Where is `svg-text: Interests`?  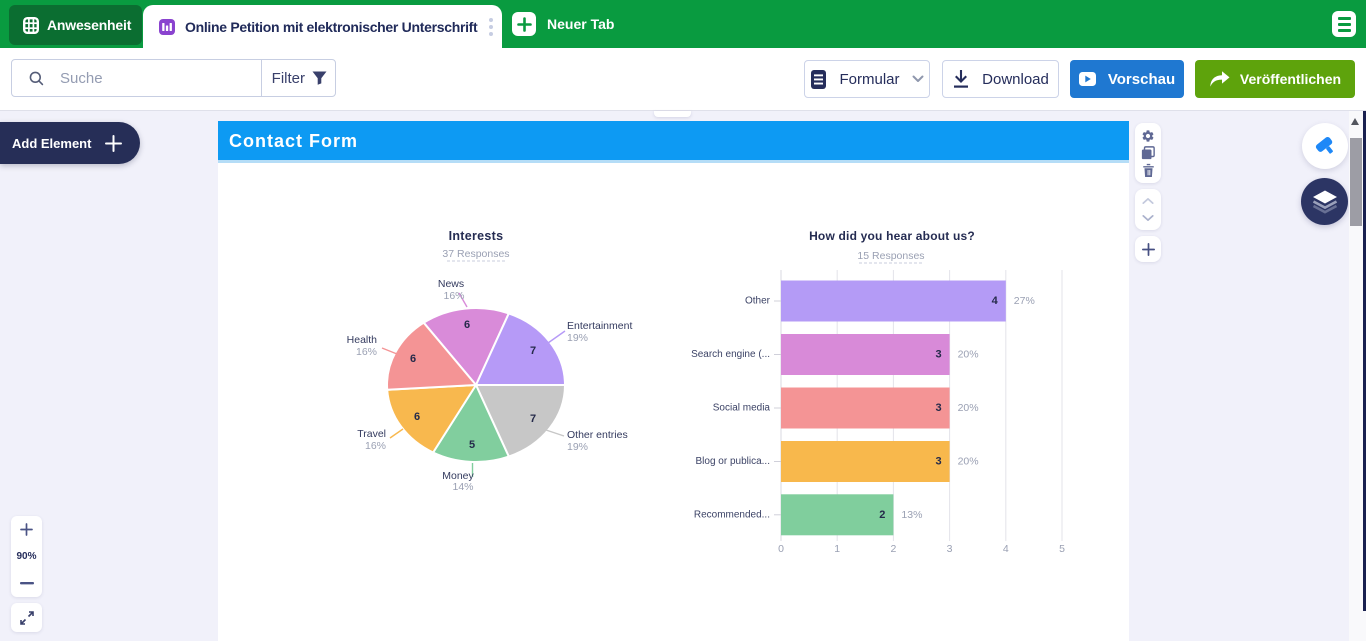 svg-text: Interests is located at coordinates (476, 236).